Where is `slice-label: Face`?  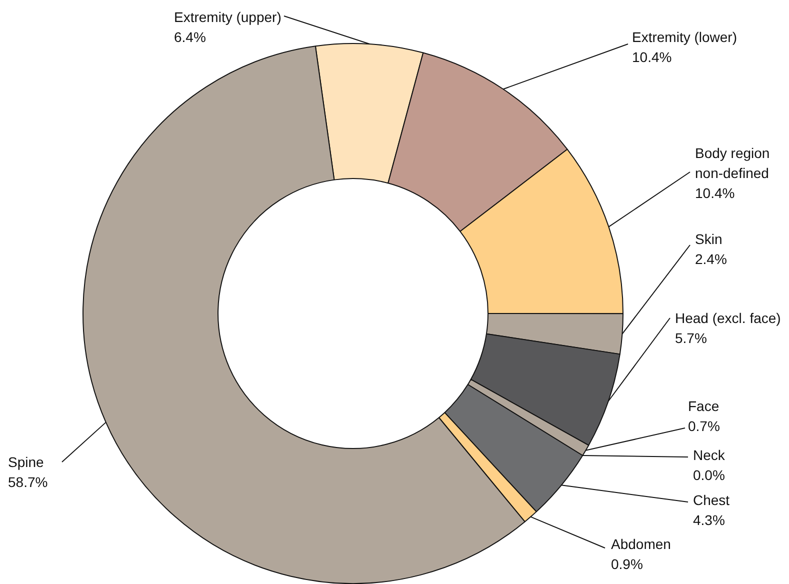 slice-label: Face is located at coordinates (704, 406).